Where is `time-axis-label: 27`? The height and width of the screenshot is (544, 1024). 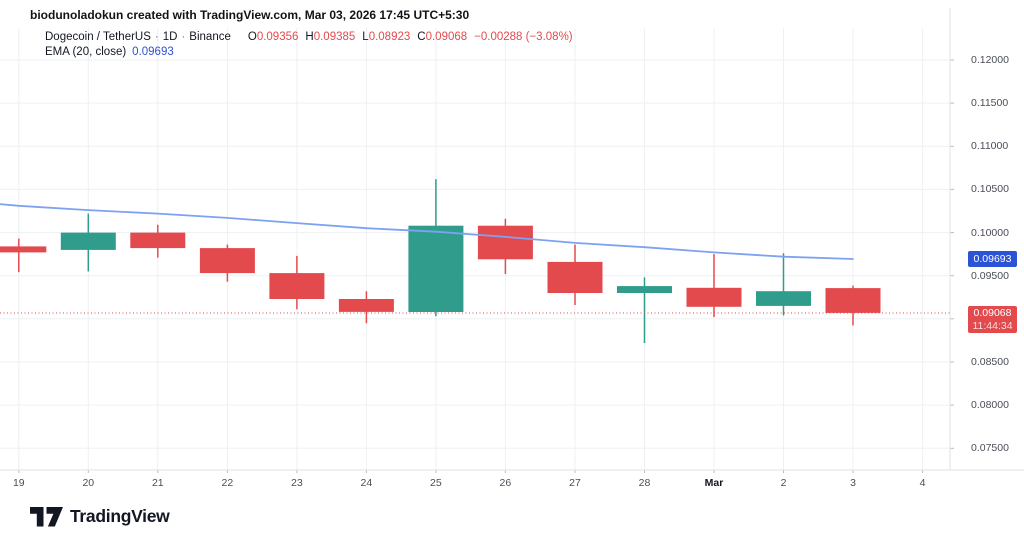
time-axis-label: 27 is located at coordinates (575, 483).